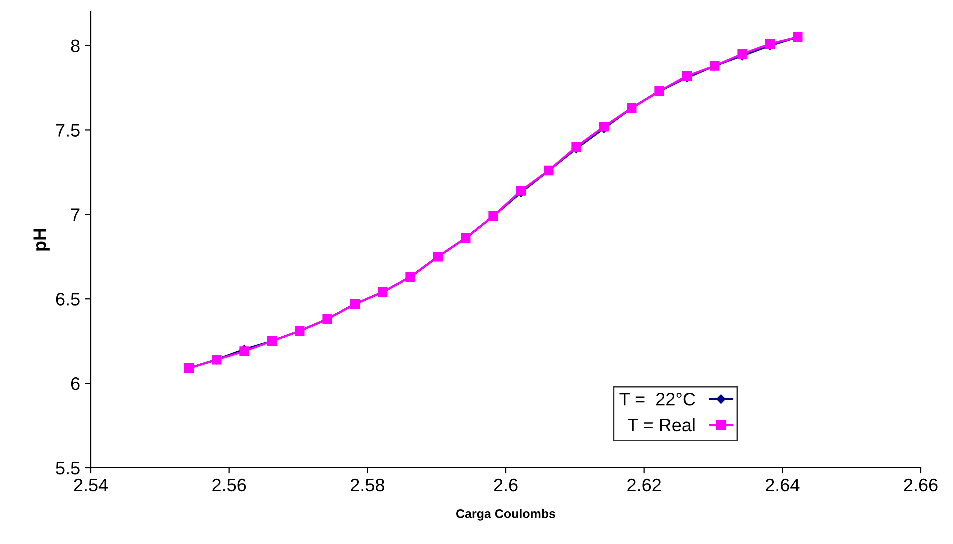 This screenshot has width=953, height=544. What do you see at coordinates (75, 383) in the screenshot?
I see `y-tick-label: 6` at bounding box center [75, 383].